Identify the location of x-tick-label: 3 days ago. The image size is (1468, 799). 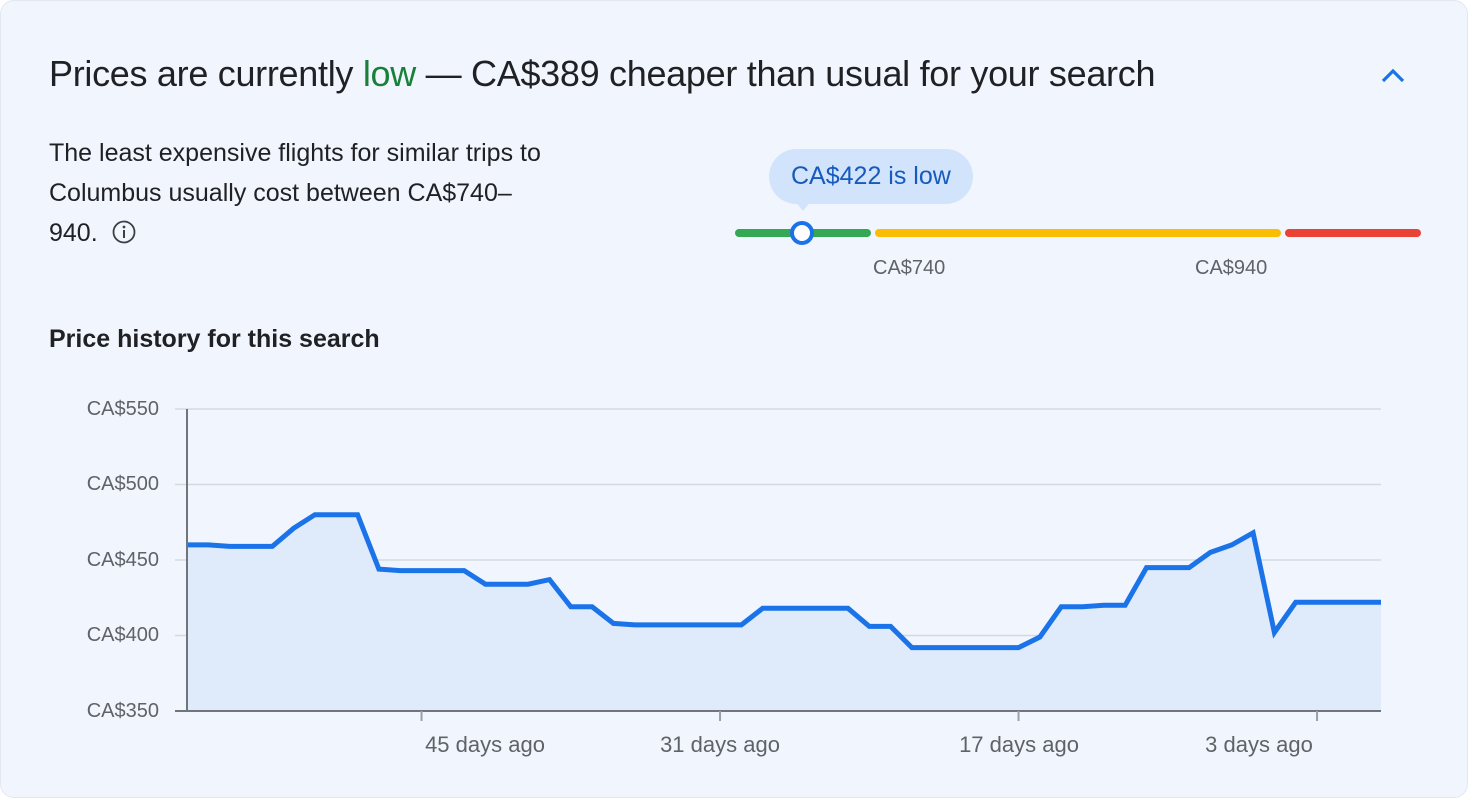
(1259, 744).